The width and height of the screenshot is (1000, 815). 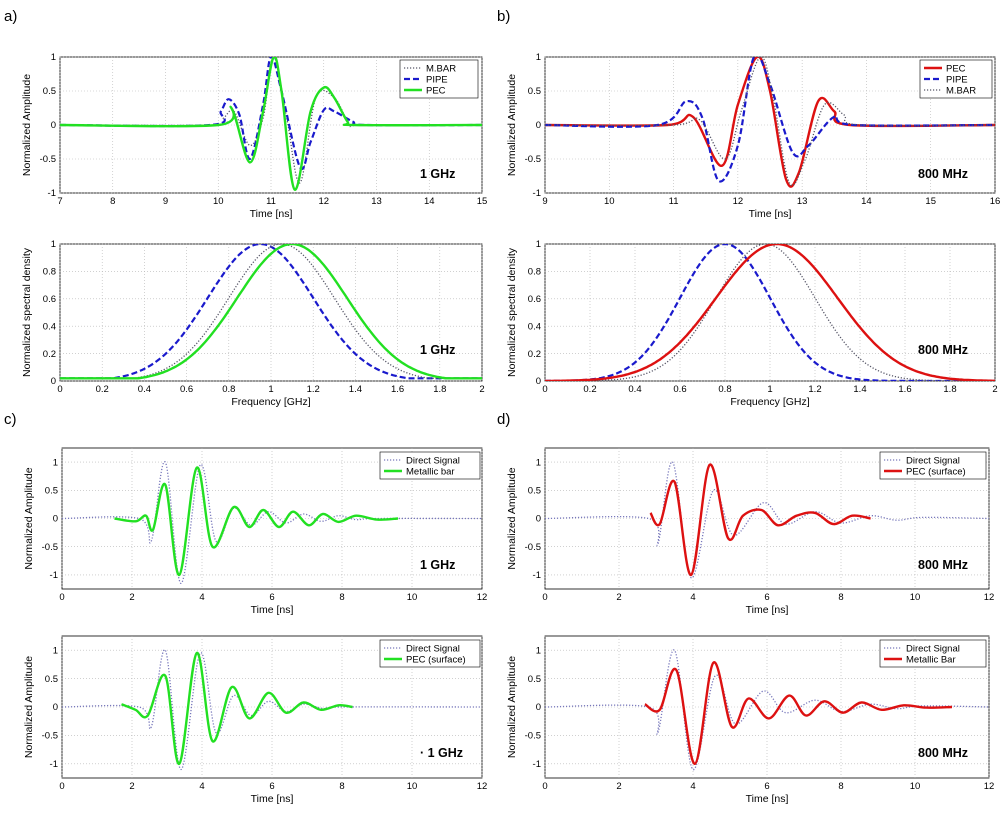 I want to click on series-line-metallic-bar, so click(x=256, y=521).